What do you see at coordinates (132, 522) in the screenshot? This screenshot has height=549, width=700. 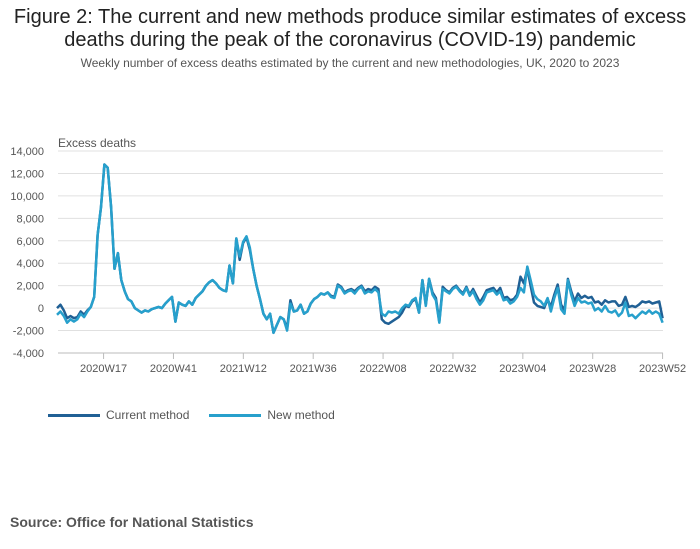 I see `source-note: Source: Office for National Statistics` at bounding box center [132, 522].